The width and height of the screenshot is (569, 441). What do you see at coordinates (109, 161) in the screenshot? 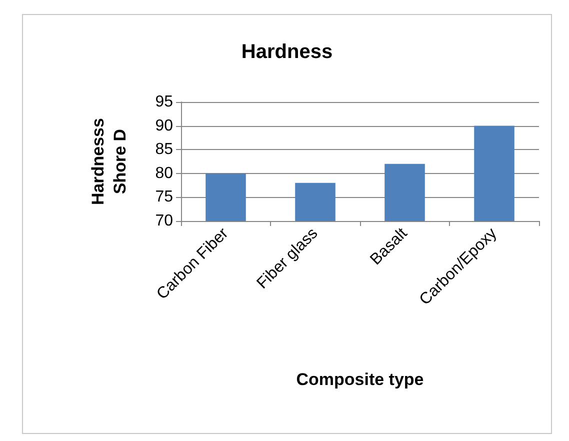
I see `y-axis-title: Hardnesss Shore D` at bounding box center [109, 161].